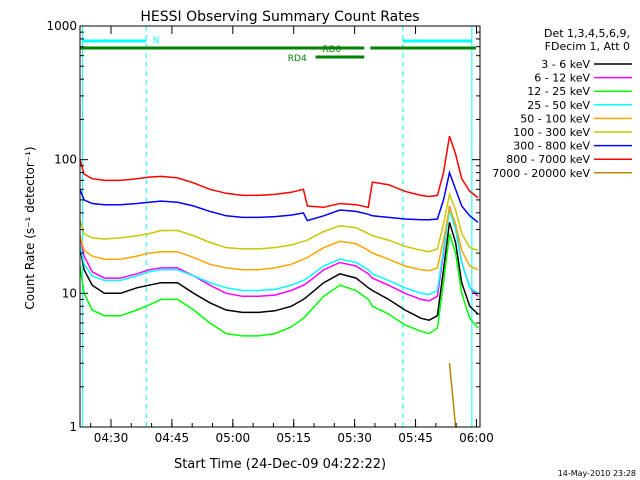  I want to click on x-tick-label: 06:00, so click(476, 438).